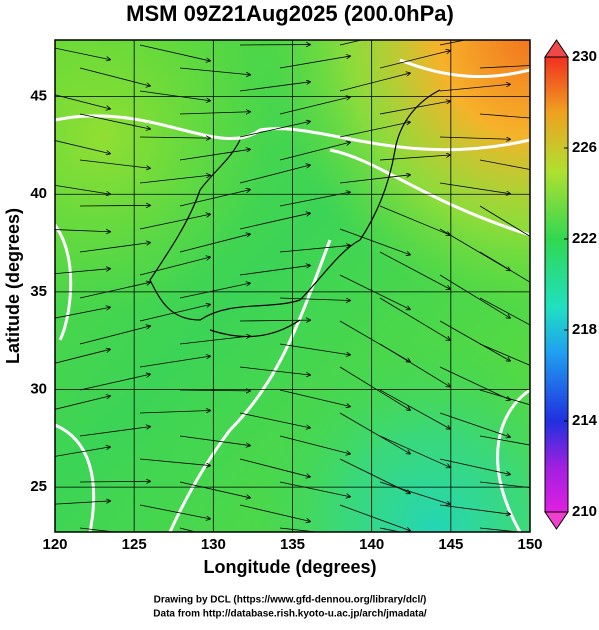 This screenshot has width=599, height=630. Describe the element at coordinates (289, 567) in the screenshot. I see `x-axis-label: Longitude (degrees)` at that location.